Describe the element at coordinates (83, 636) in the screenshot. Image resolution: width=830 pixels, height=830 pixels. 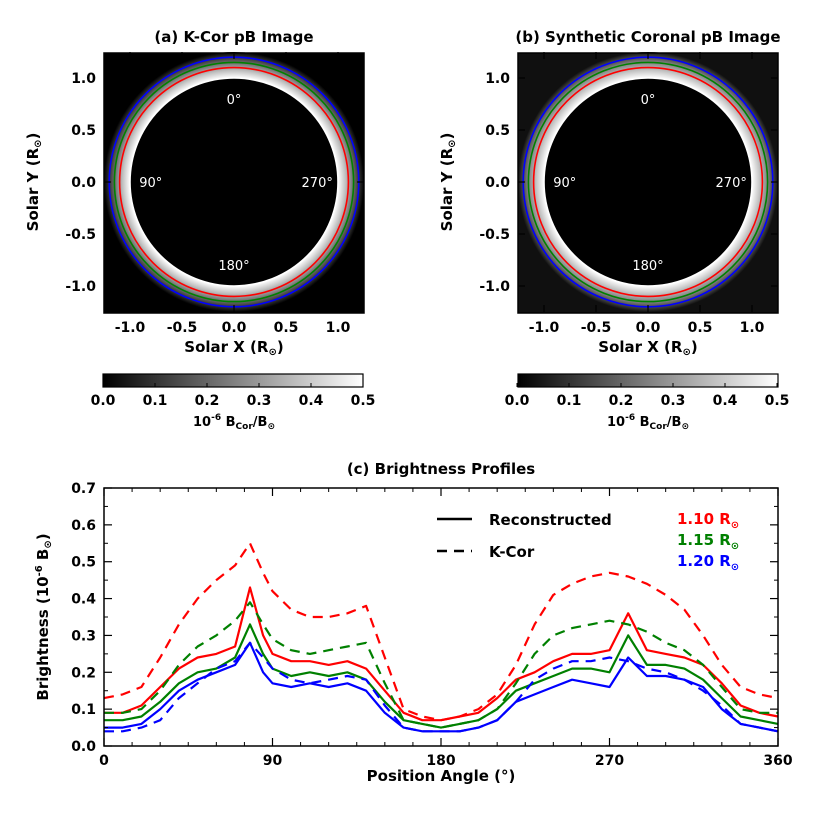
I see `y-tick-label: 0.3` at that location.